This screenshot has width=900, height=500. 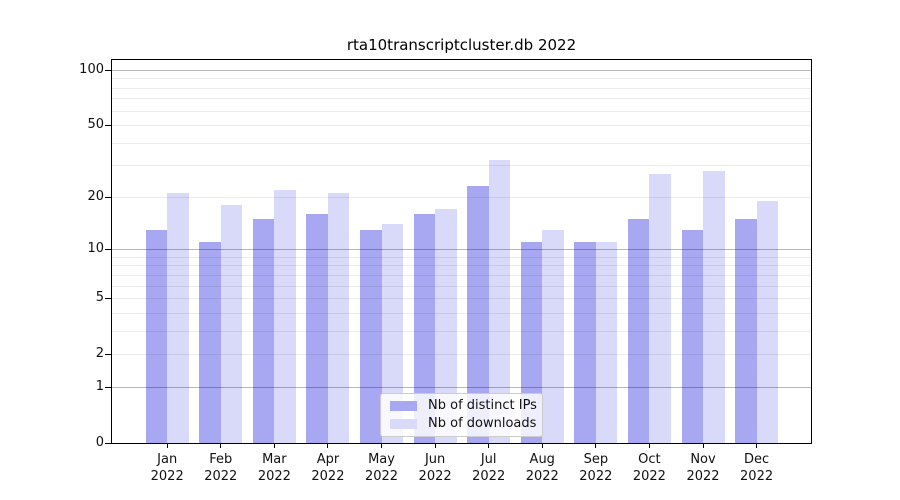 I want to click on legend: Nb of distinct IPs Nb of downloads, so click(x=461, y=415).